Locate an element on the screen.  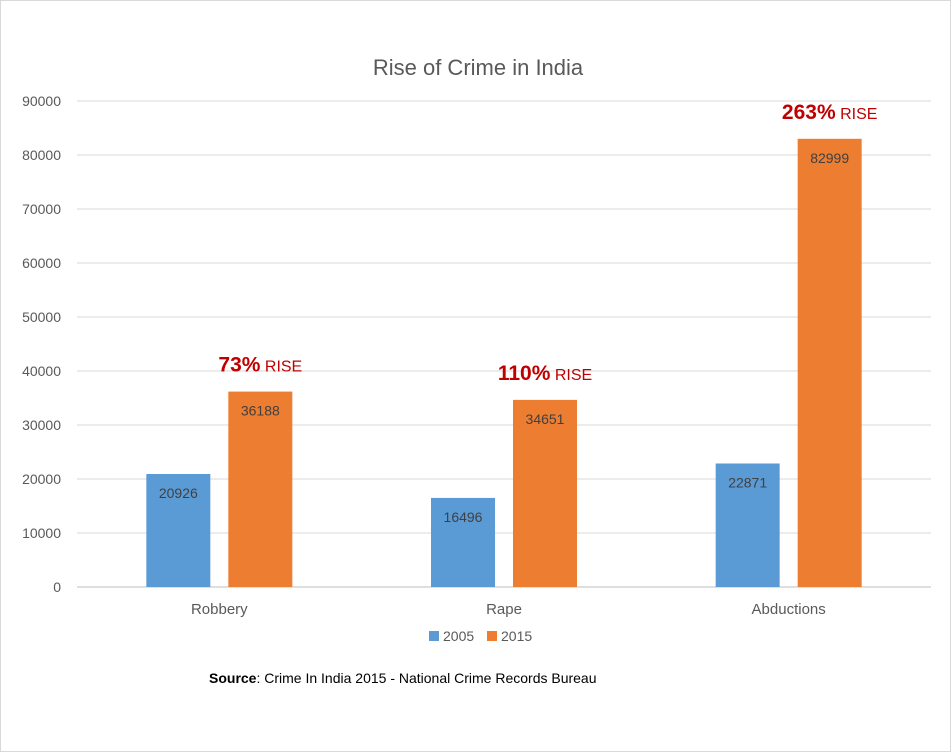
y-tick-label: 0 is located at coordinates (57, 587).